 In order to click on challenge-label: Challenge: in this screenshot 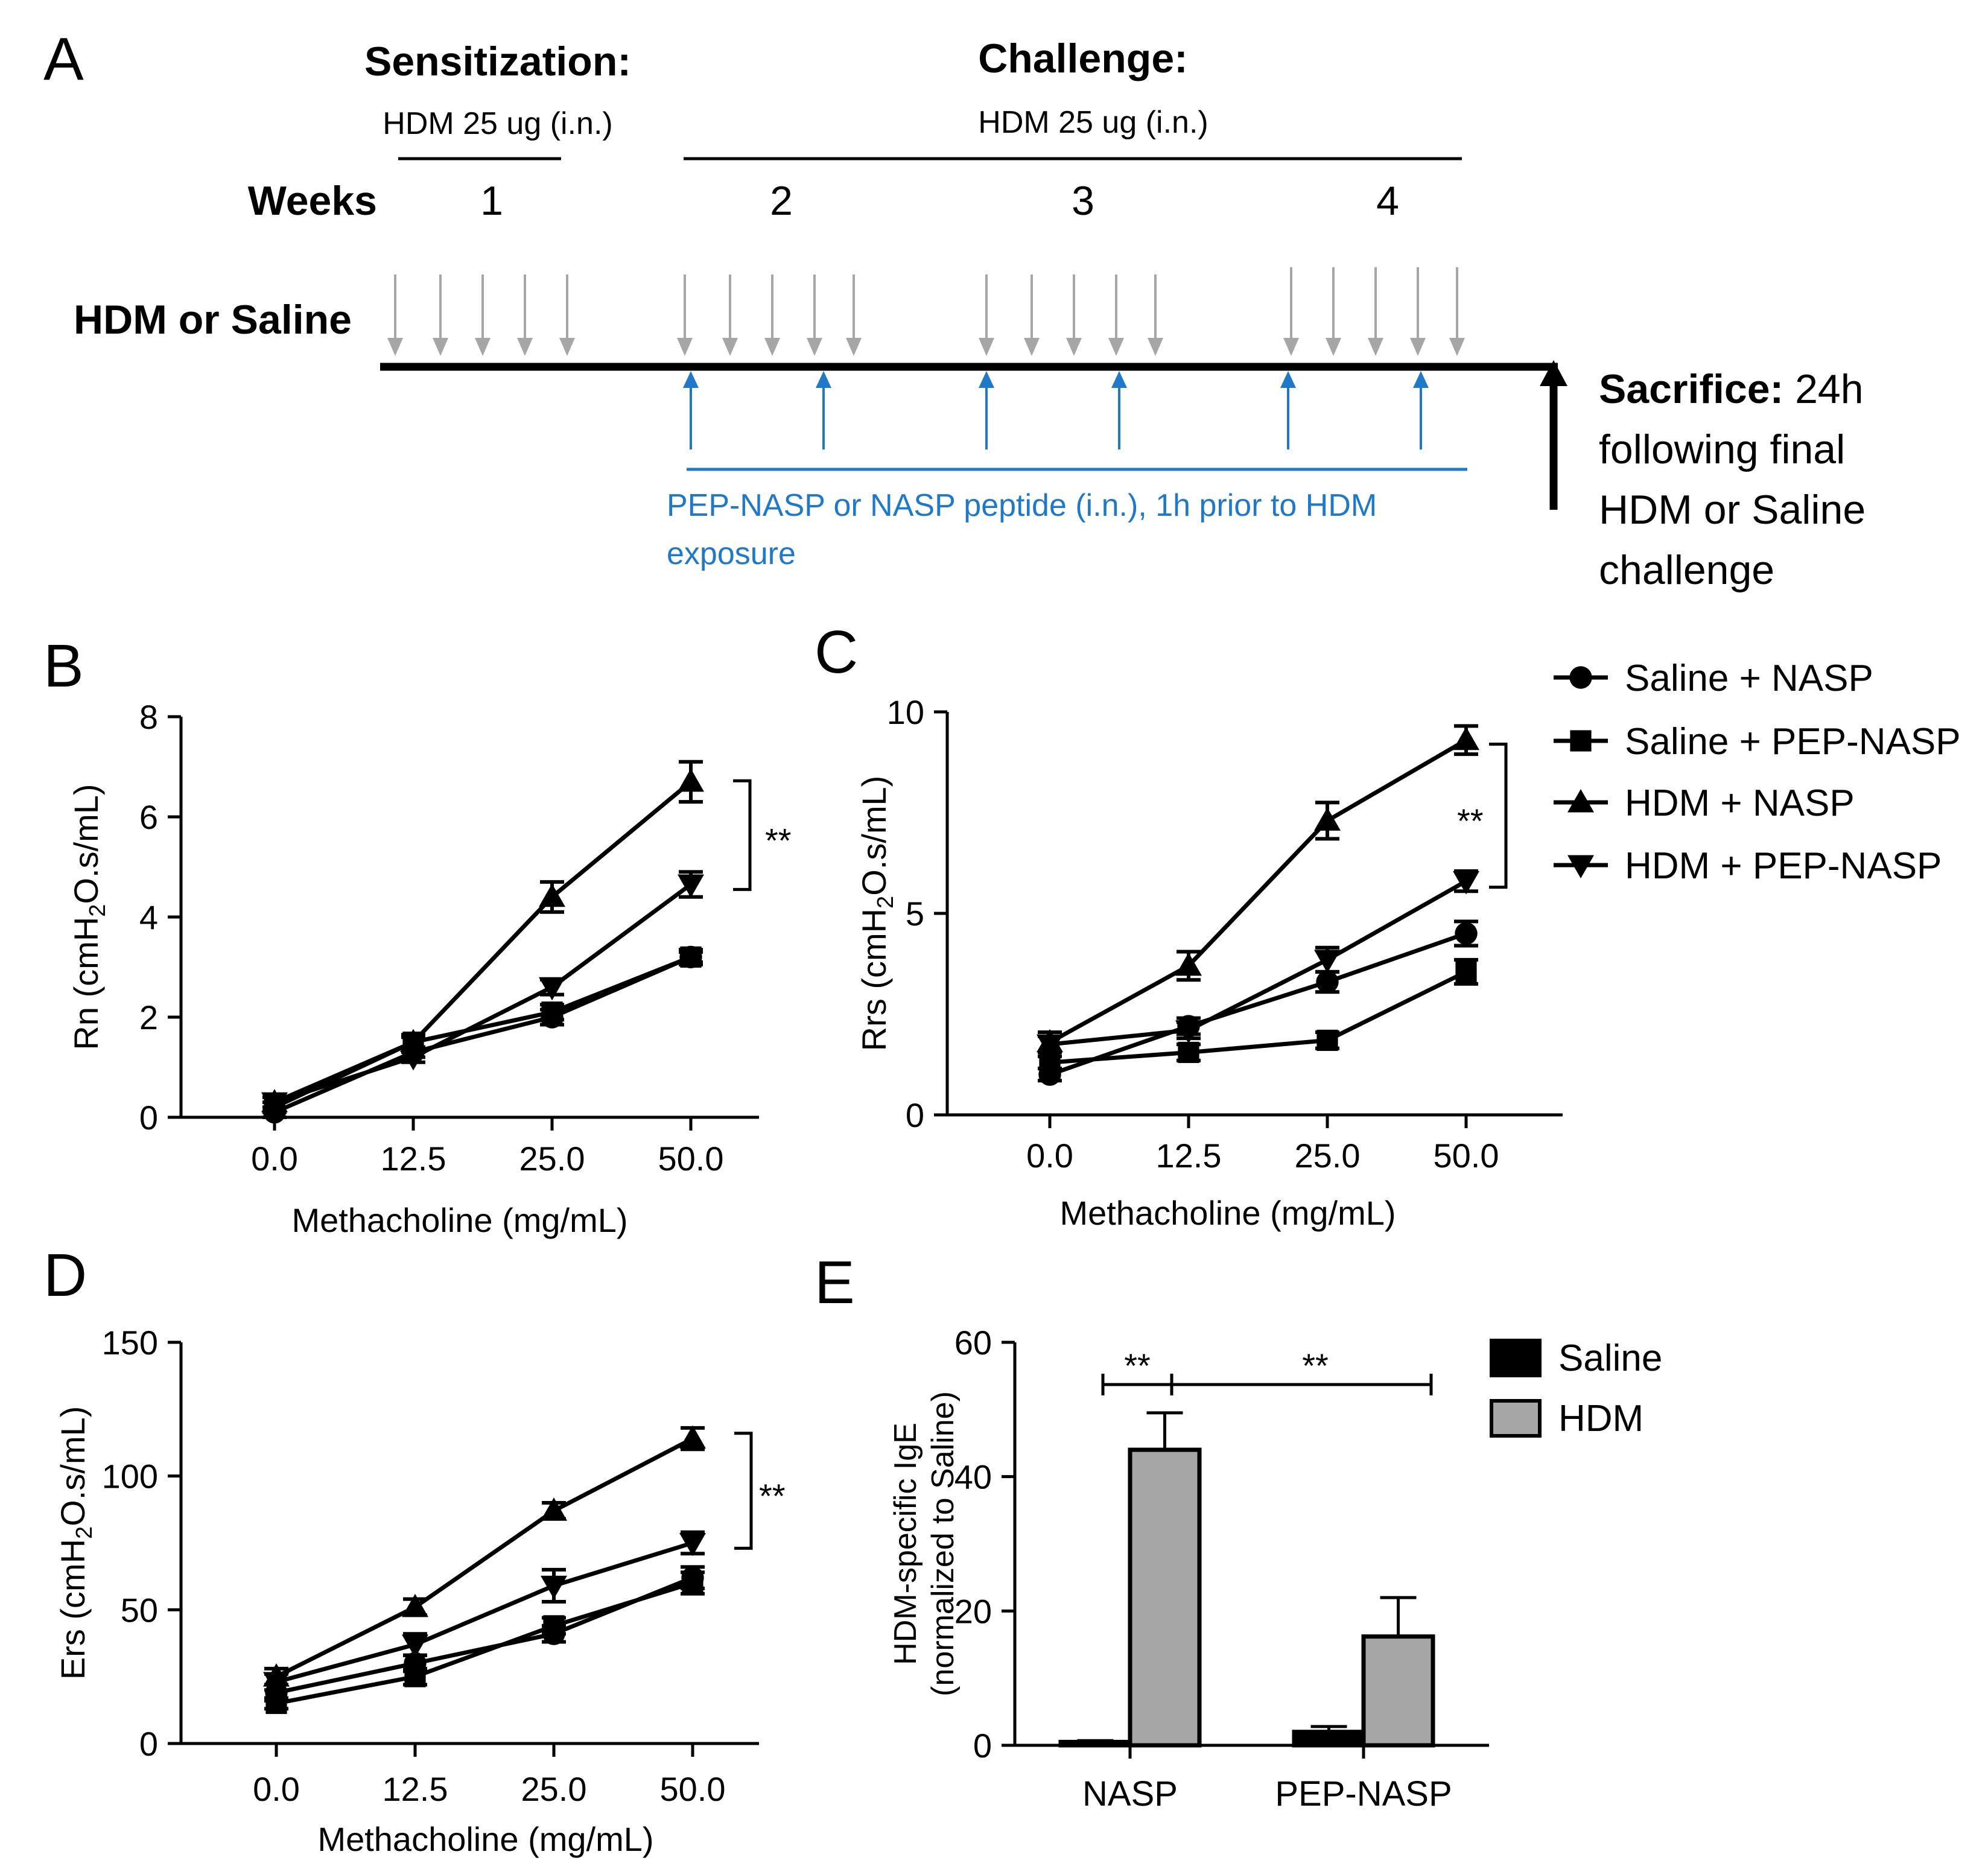, I will do `click(1083, 58)`.